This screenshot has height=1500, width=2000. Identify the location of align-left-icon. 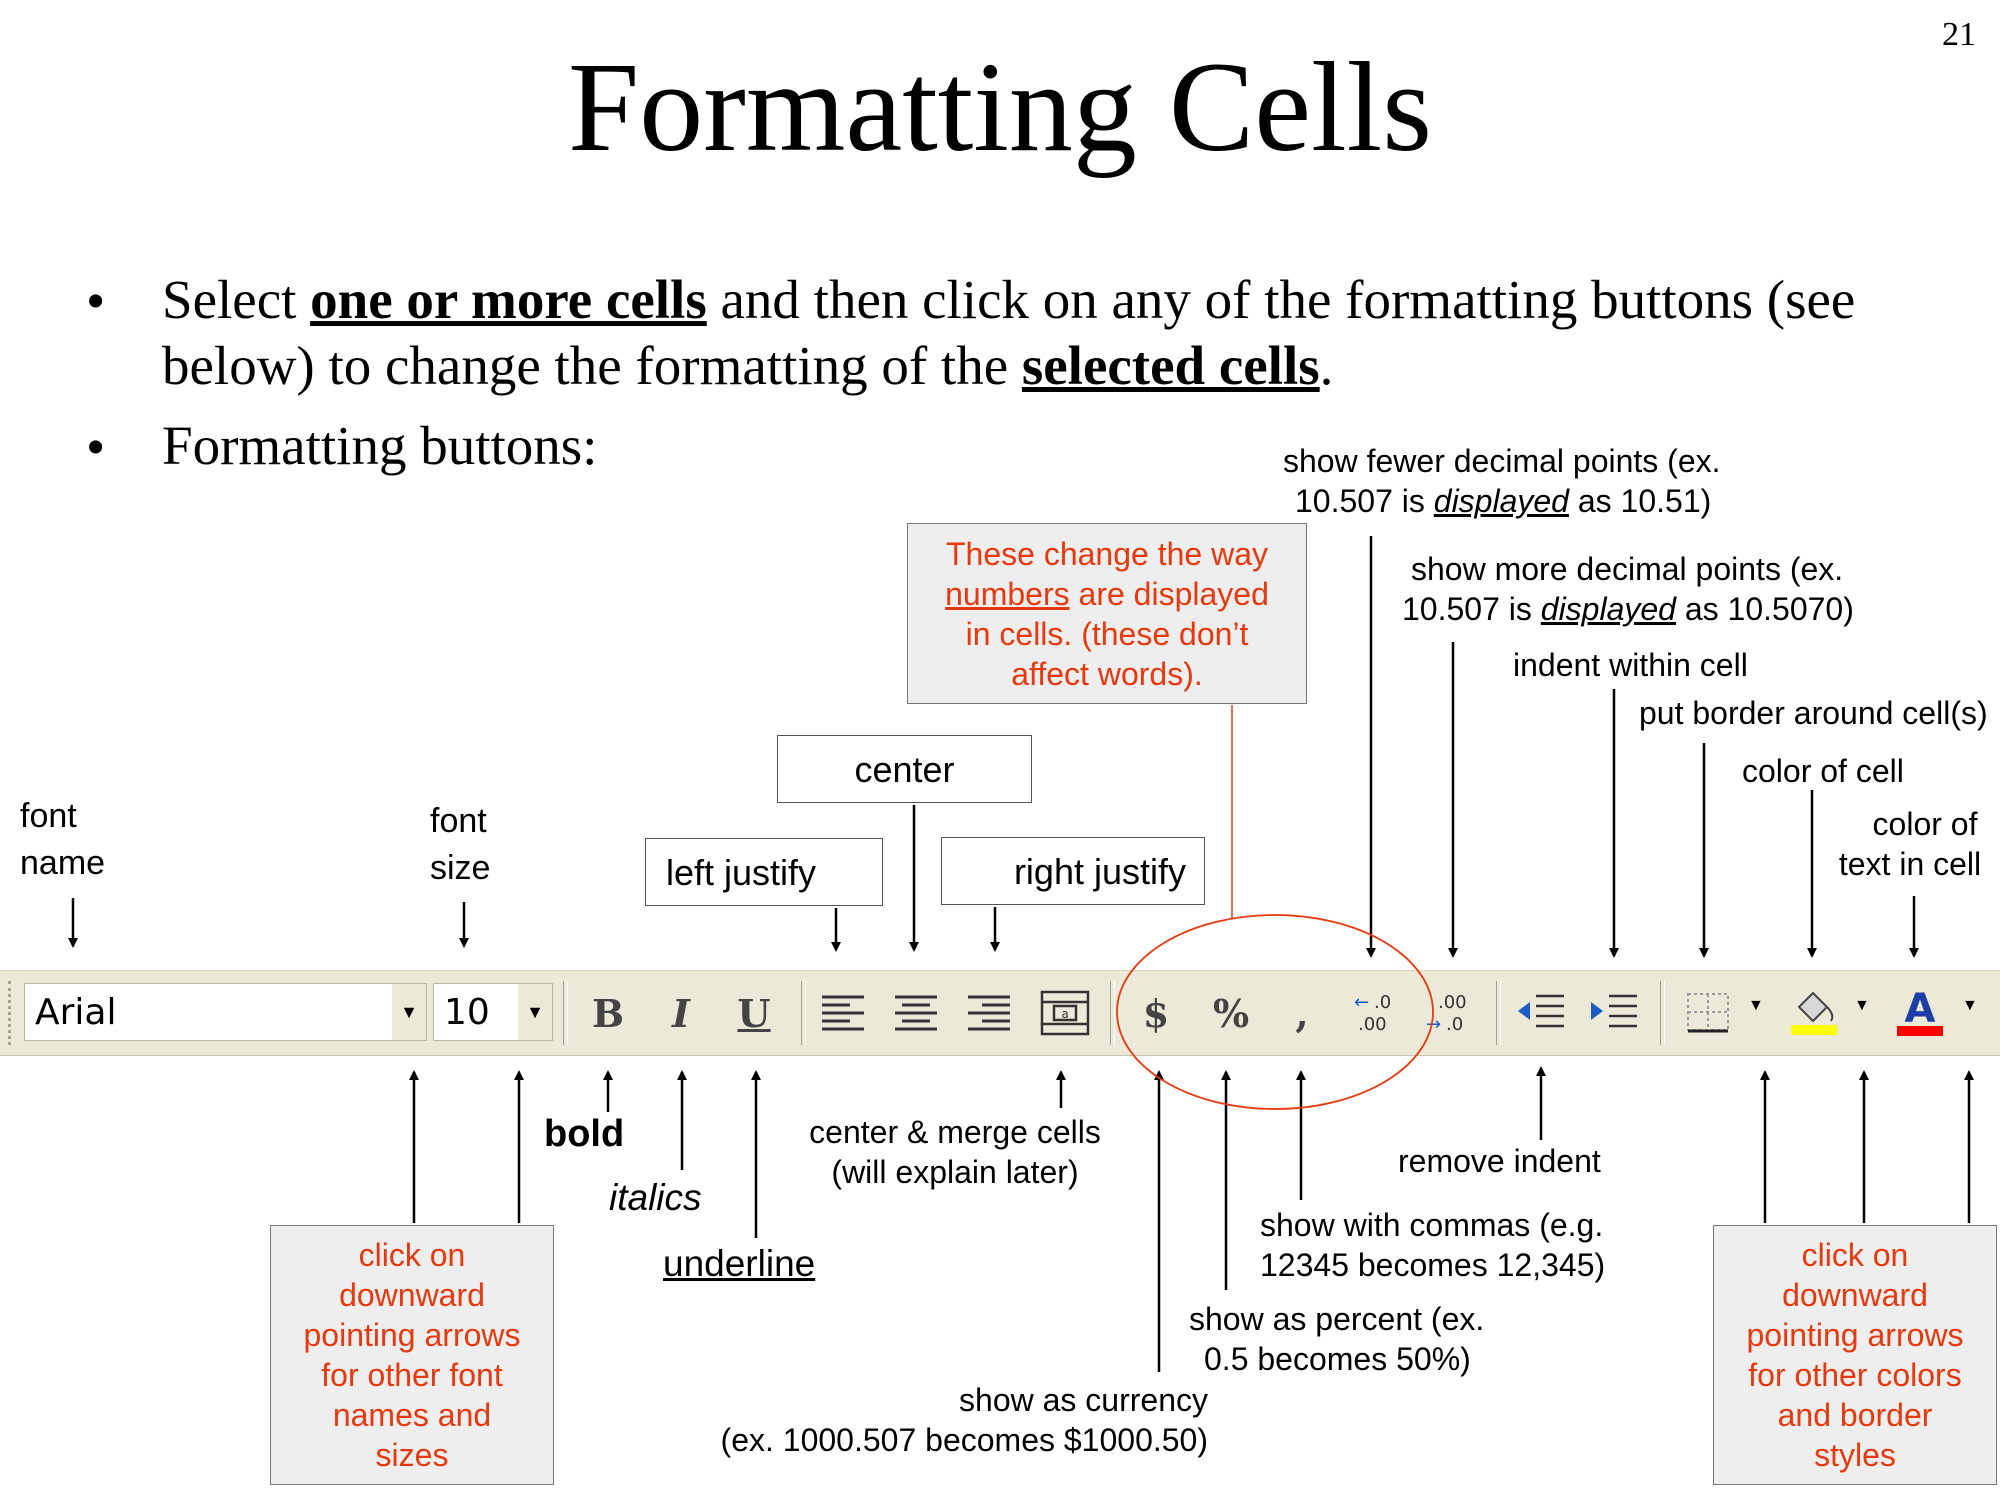
(843, 1013).